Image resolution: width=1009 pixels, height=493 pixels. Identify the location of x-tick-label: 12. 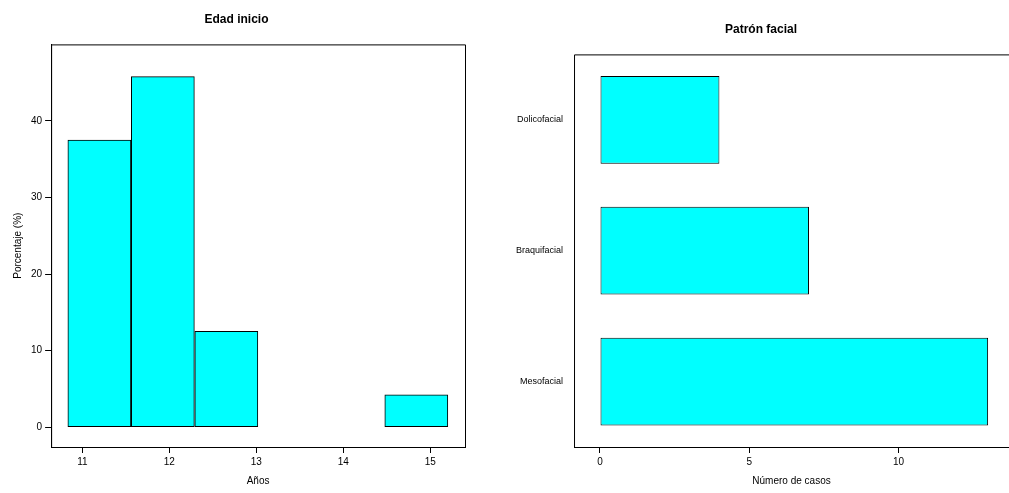
(169, 461).